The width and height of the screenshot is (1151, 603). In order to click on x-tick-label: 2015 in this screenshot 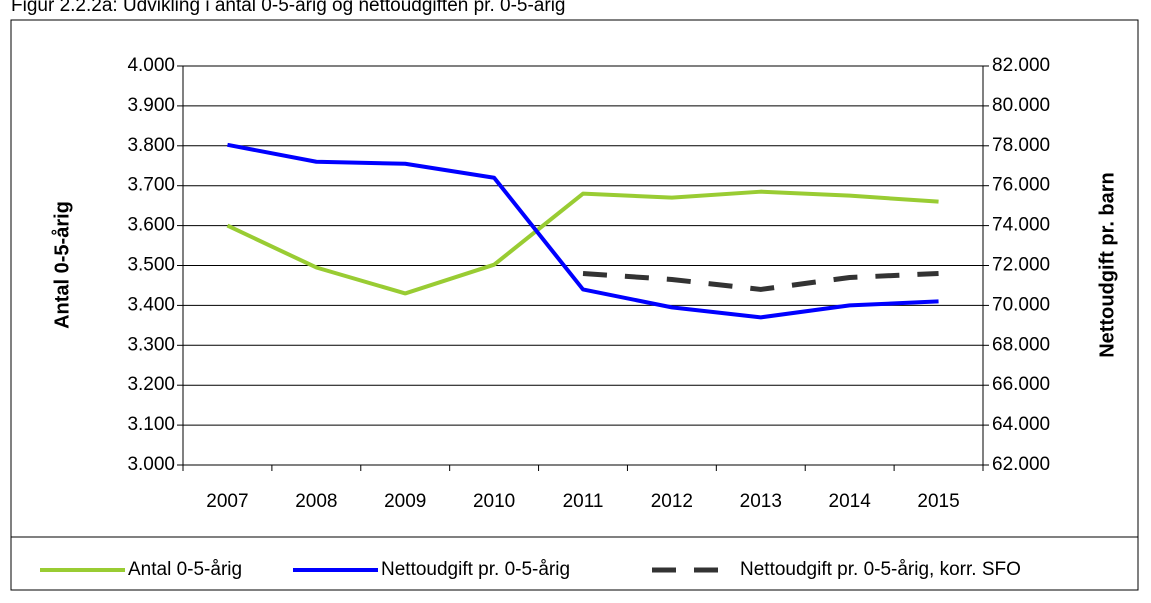, I will do `click(938, 501)`.